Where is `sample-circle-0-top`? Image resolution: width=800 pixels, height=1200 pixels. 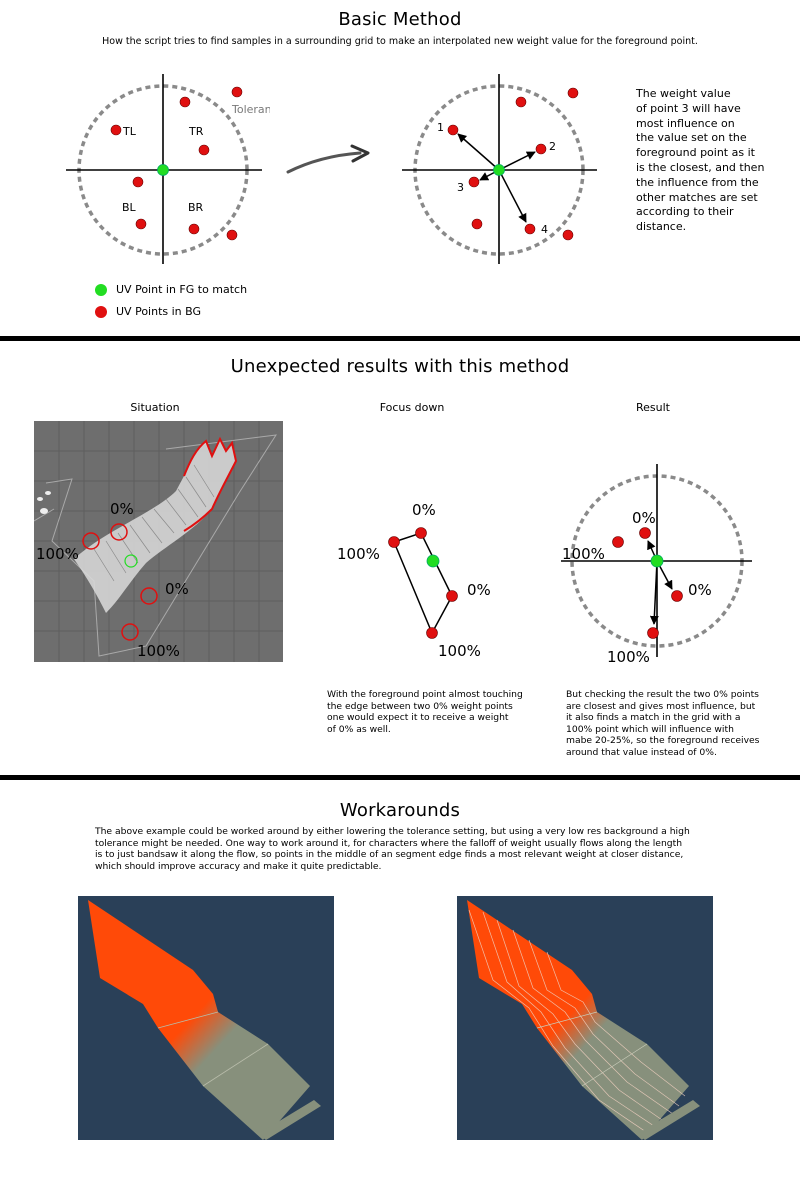 sample-circle-0-top is located at coordinates (119, 532).